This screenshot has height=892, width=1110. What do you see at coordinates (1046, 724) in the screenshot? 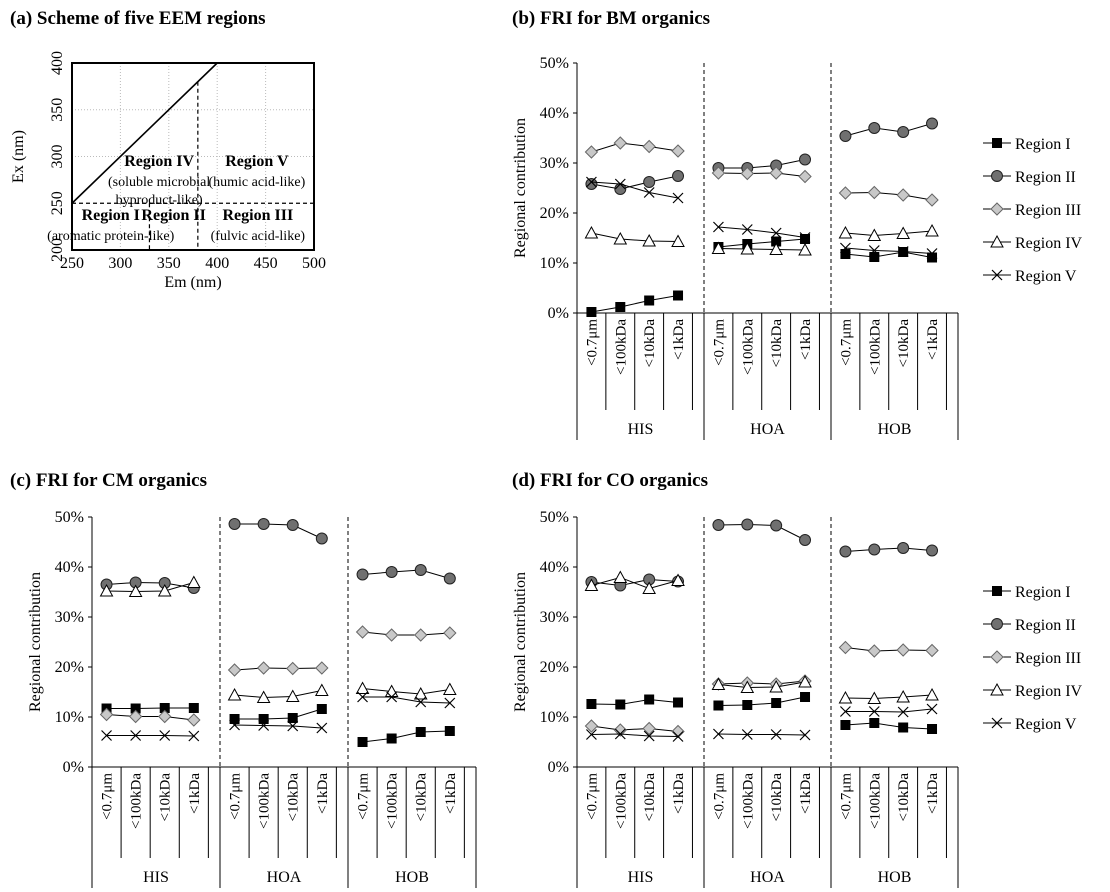
I see `legend-label: Region V` at bounding box center [1046, 724].